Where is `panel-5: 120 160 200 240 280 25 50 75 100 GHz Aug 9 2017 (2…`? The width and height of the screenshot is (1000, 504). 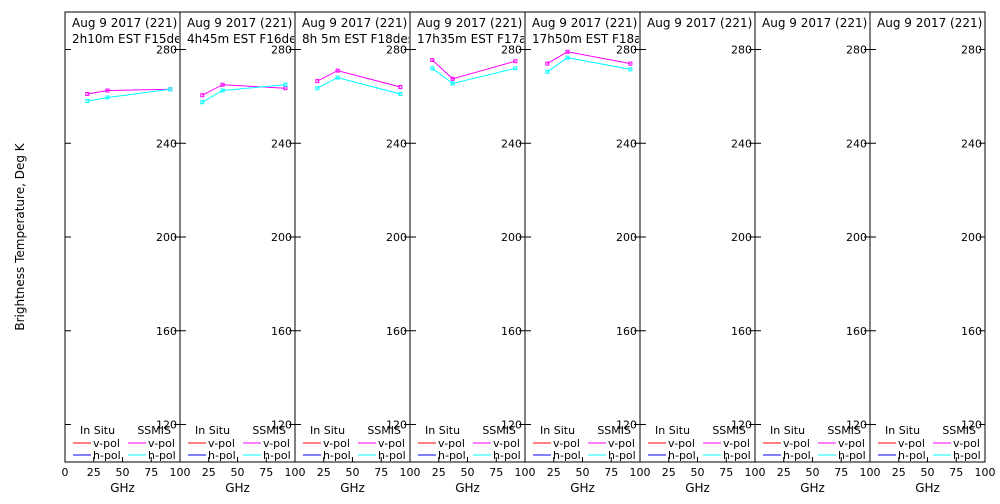
panel-5: 120 160 200 240 280 25 50 75 100 GHz Aug 9 2017 (2… is located at coordinates (589, 253).